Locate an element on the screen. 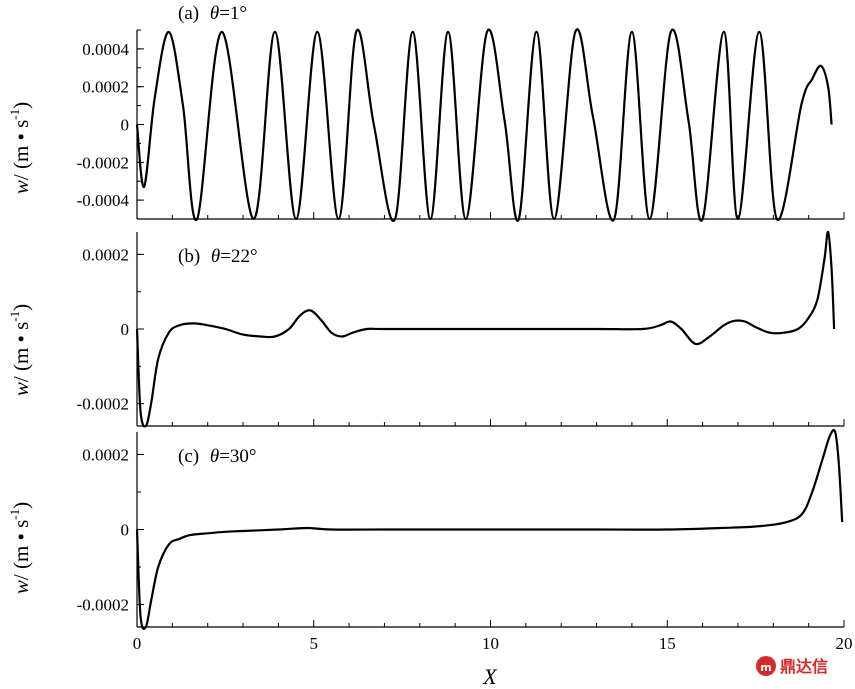 Image resolution: width=855 pixels, height=689 pixels. panel-b-y-tick-label: -0.0002 is located at coordinates (103, 404).